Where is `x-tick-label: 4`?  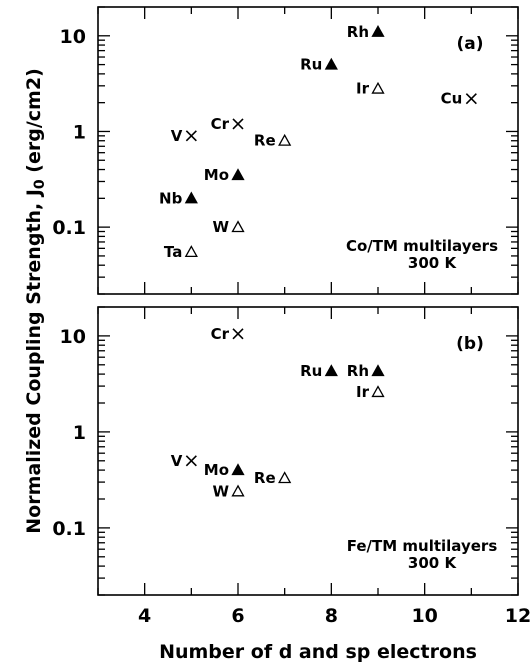
x-tick-label: 4 is located at coordinates (144, 616).